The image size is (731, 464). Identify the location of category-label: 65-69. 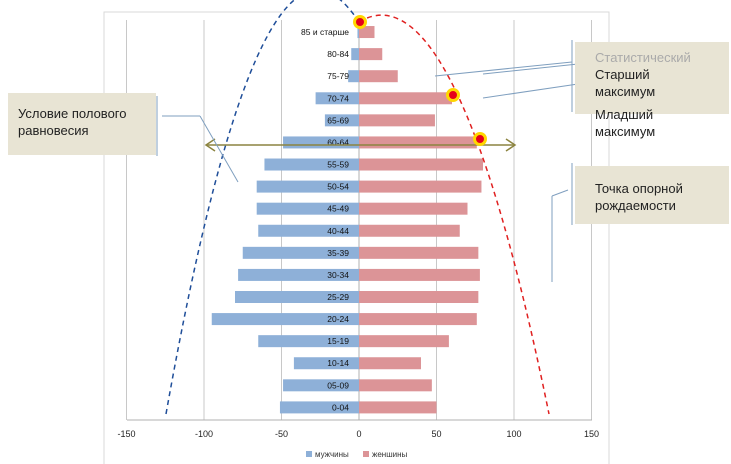
(338, 120).